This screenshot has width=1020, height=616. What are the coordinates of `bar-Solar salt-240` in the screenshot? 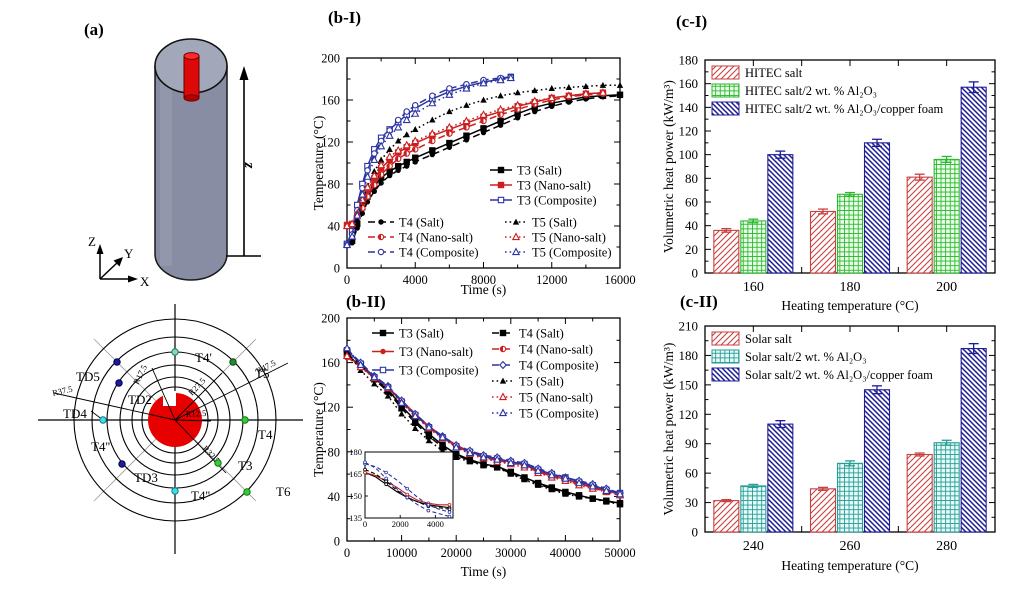 It's located at (726, 516).